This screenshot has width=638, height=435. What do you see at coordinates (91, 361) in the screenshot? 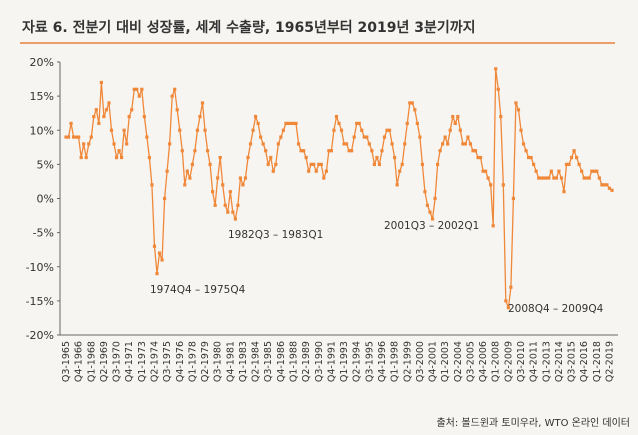
I see `x-tick-label: Q1-1968` at bounding box center [91, 361].